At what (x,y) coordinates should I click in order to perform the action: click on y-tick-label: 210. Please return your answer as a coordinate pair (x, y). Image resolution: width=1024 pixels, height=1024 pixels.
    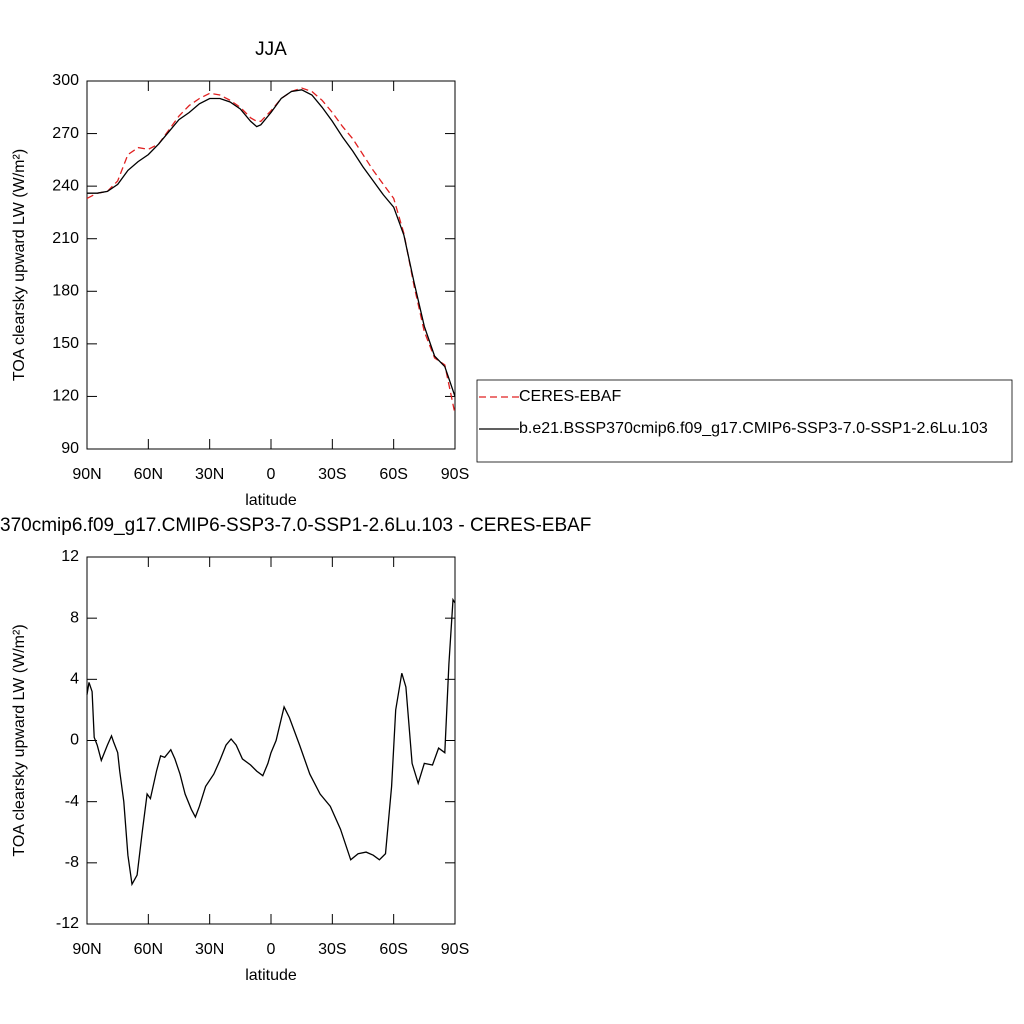
    Looking at the image, I should click on (65, 238).